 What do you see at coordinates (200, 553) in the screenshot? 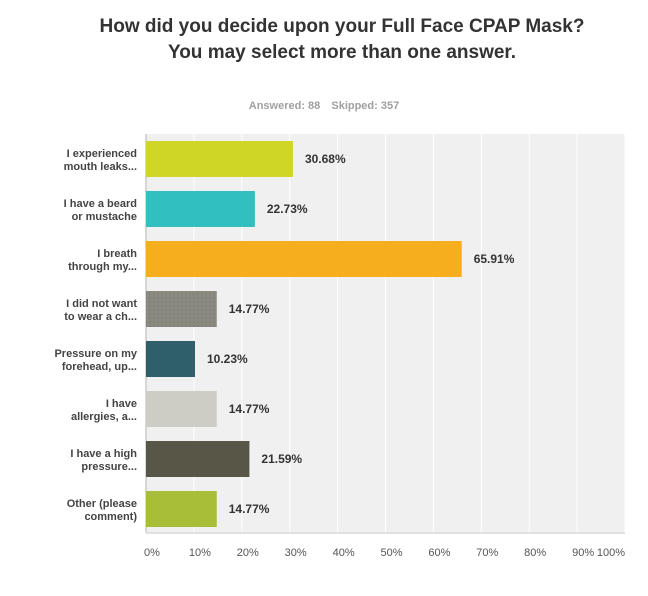
I see `x-tick-label: 10%` at bounding box center [200, 553].